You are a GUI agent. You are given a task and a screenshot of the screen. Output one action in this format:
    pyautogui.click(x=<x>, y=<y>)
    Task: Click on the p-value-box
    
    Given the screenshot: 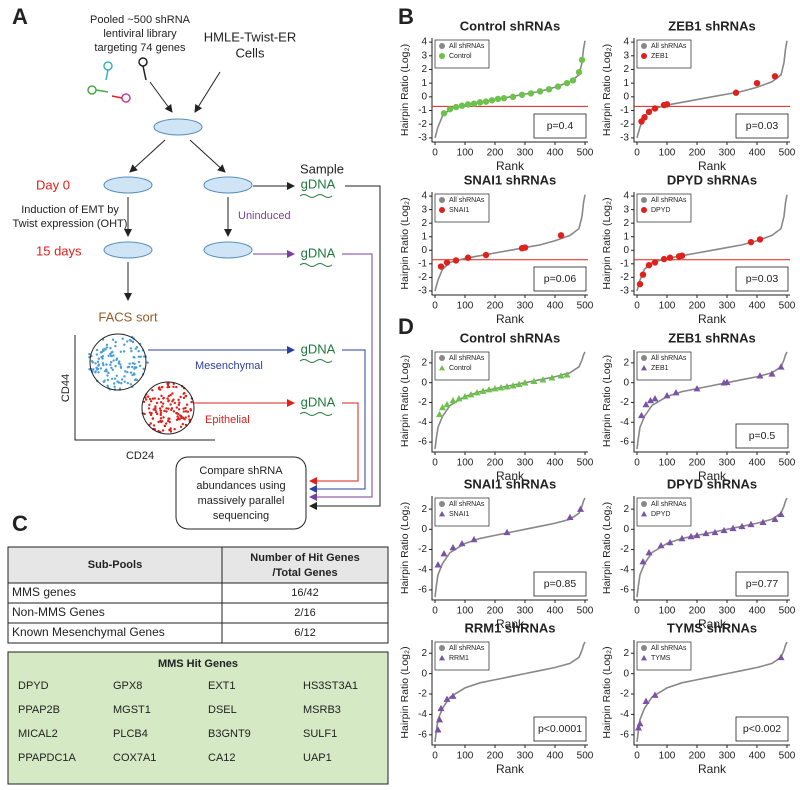 What is the action you would take?
    pyautogui.click(x=762, y=584)
    